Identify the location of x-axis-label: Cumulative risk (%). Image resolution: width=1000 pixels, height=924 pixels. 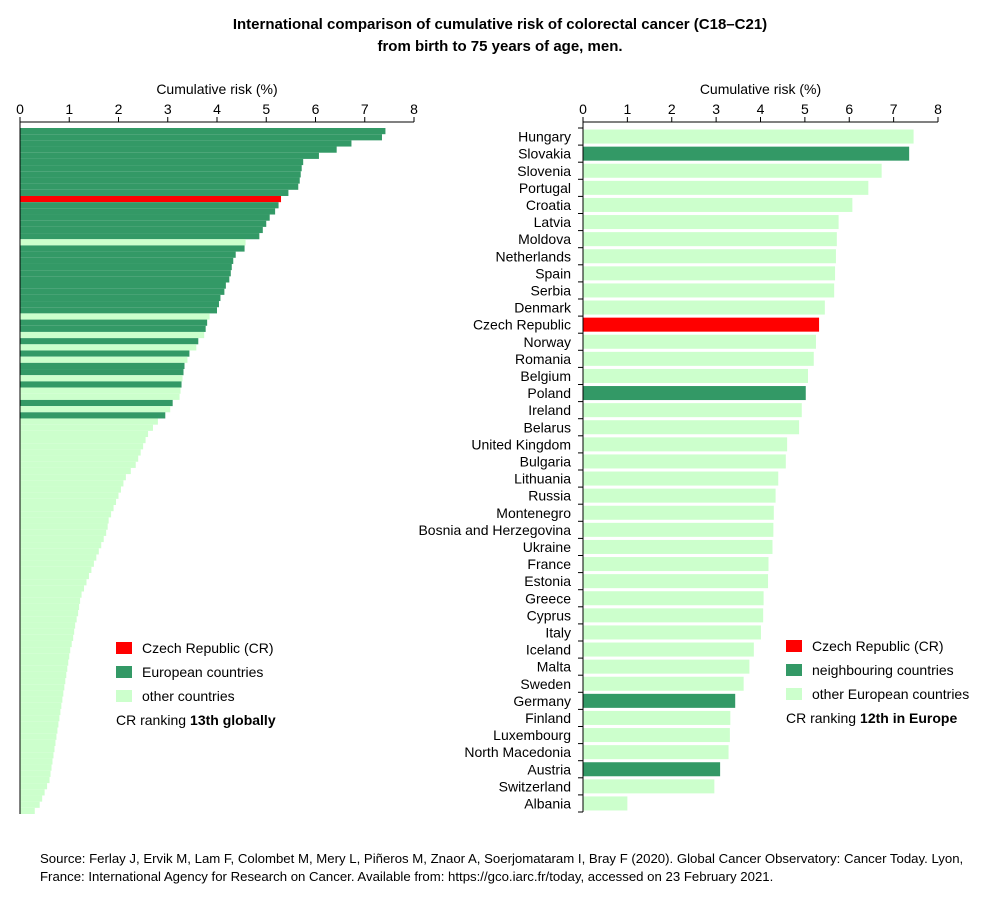
(760, 89).